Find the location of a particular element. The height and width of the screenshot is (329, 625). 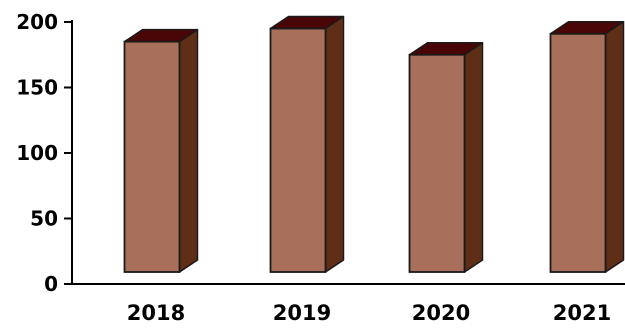

bar-2020 is located at coordinates (446, 157).